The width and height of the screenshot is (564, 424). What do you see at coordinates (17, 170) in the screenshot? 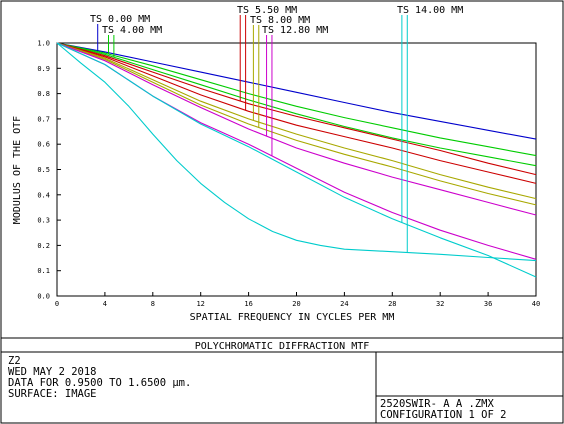
I see `y-axis-title: MODULUS OF THE OTF` at bounding box center [17, 170].